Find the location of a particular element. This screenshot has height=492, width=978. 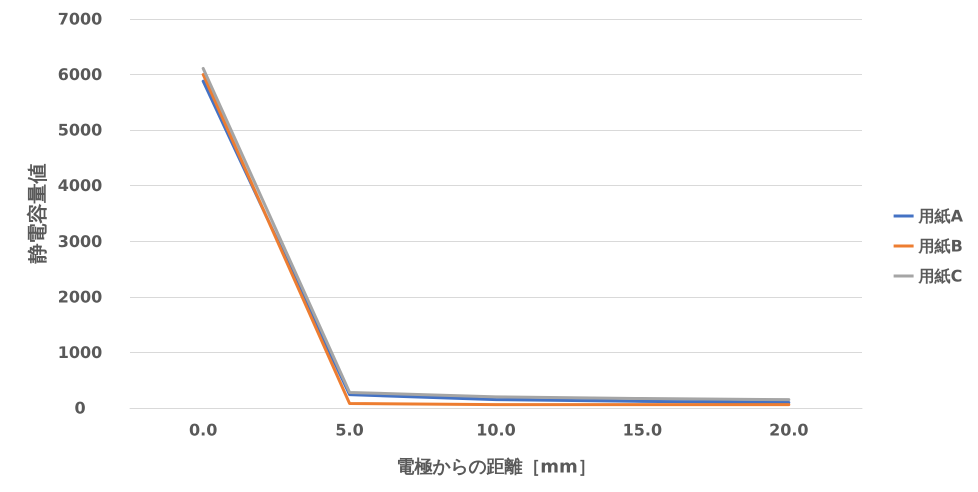

y-tick-label: 7000 is located at coordinates (80, 19).